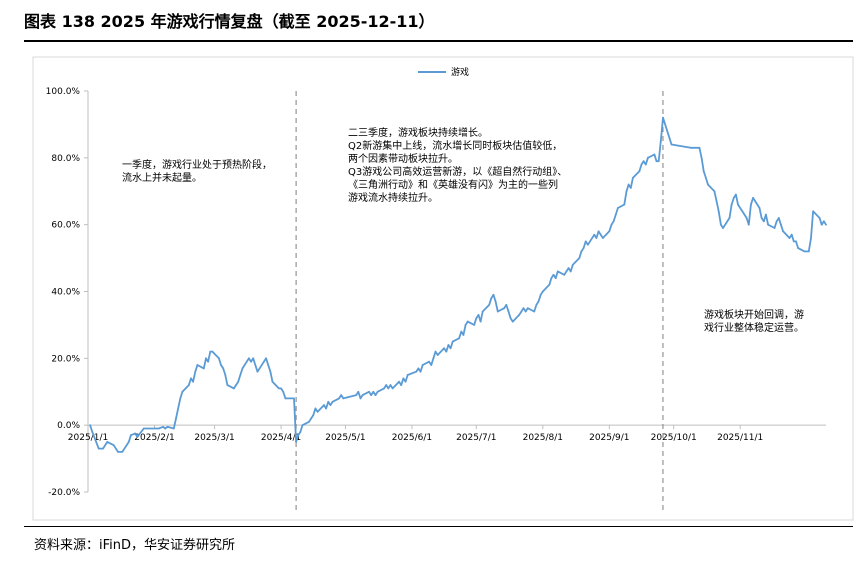 This screenshot has height=563, width=859. Describe the element at coordinates (609, 438) in the screenshot. I see `x-tick-label: 2025/9/1` at that location.